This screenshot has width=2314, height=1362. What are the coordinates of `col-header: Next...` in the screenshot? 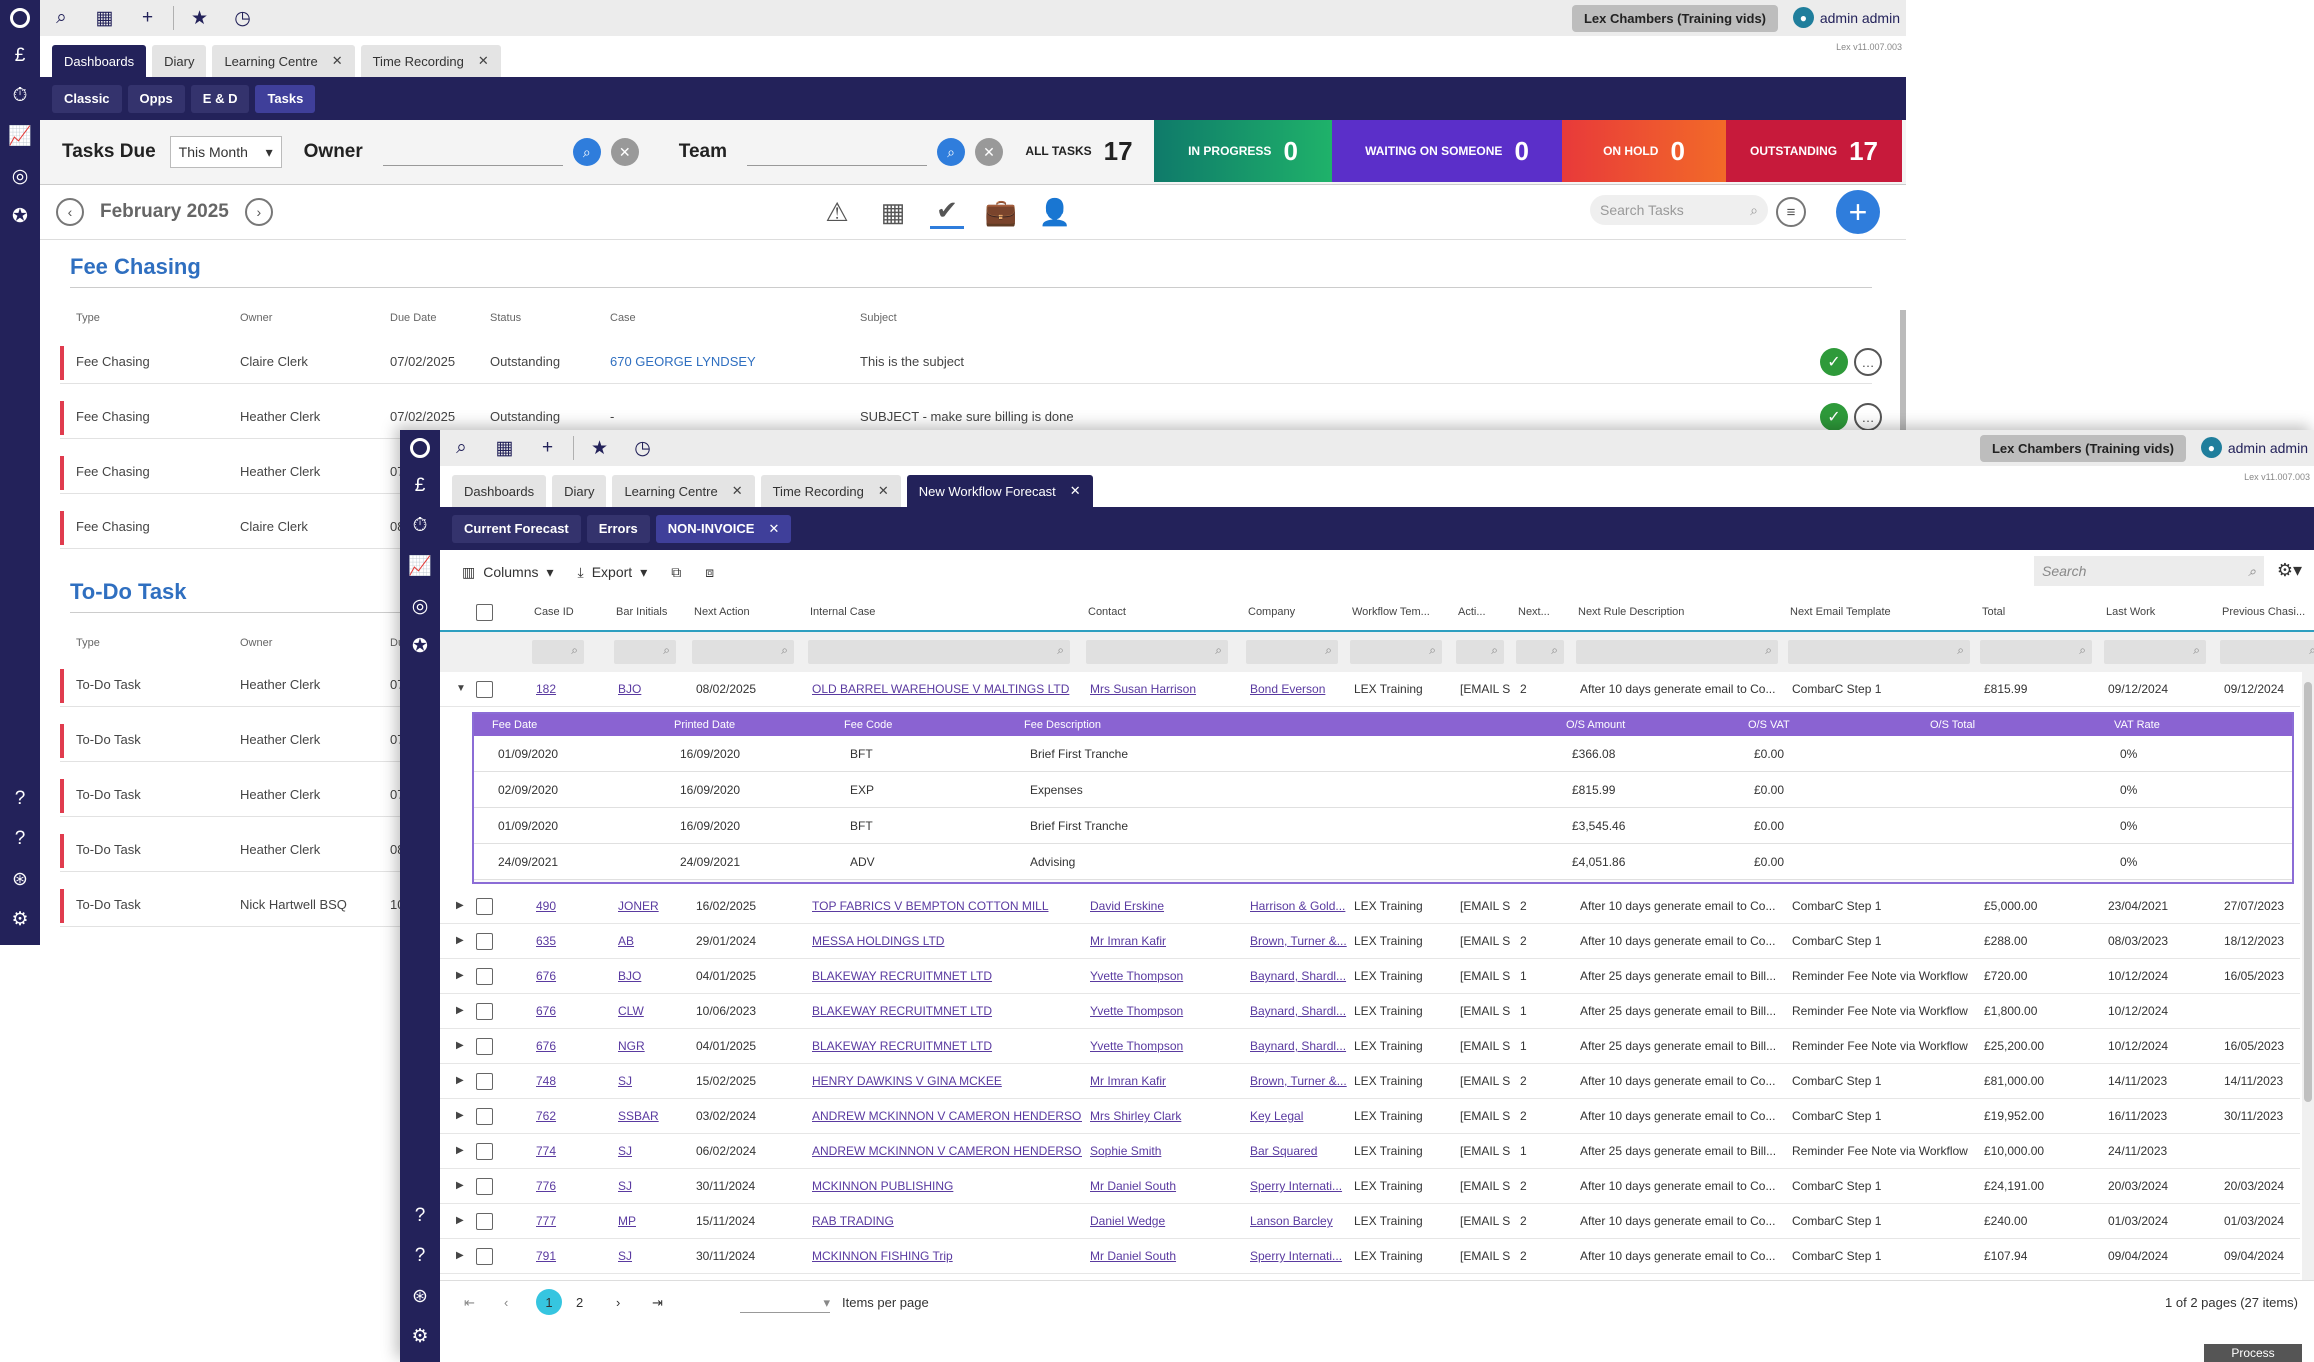 It's located at (1534, 612).